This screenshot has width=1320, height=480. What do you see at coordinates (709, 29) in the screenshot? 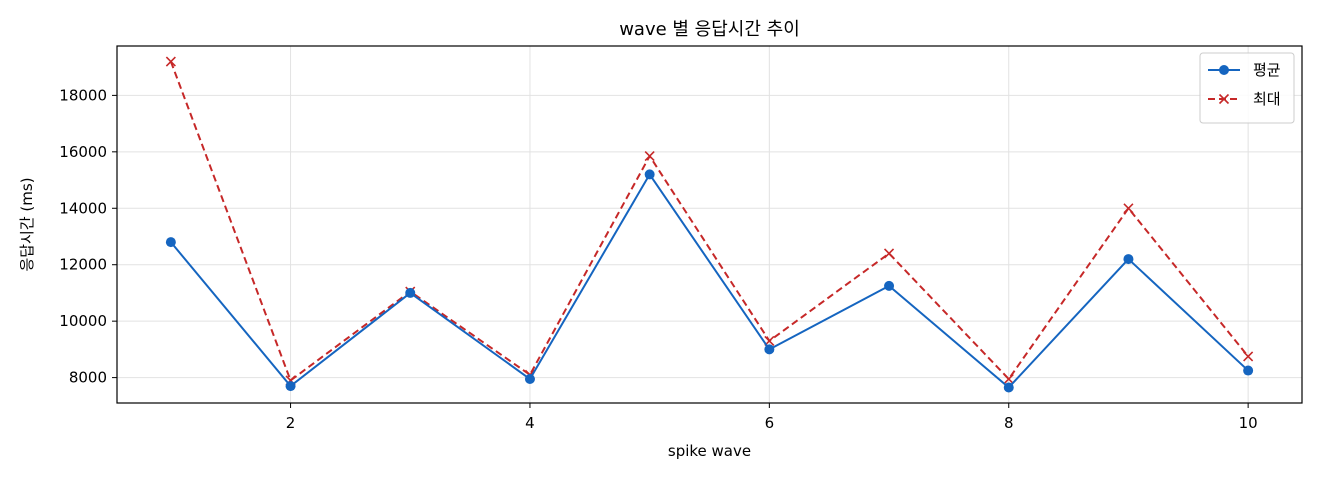
I see `chart-title: wave 별 응답시간 추이` at bounding box center [709, 29].